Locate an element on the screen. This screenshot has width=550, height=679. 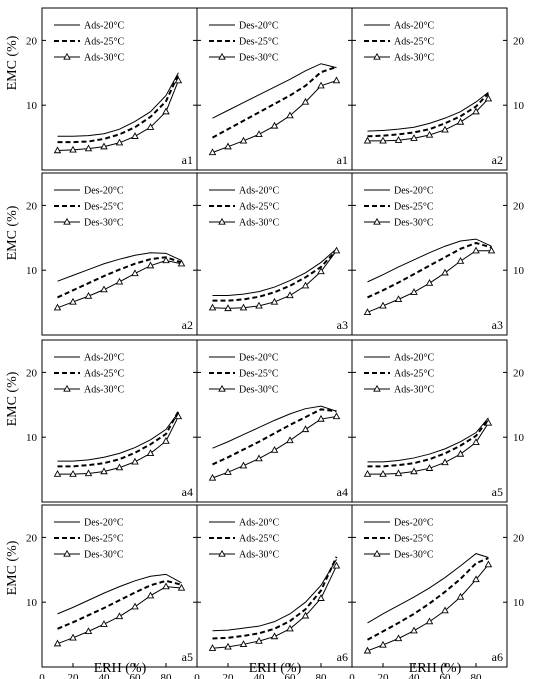
legend-label: Ads-25°C is located at coordinates (414, 374).